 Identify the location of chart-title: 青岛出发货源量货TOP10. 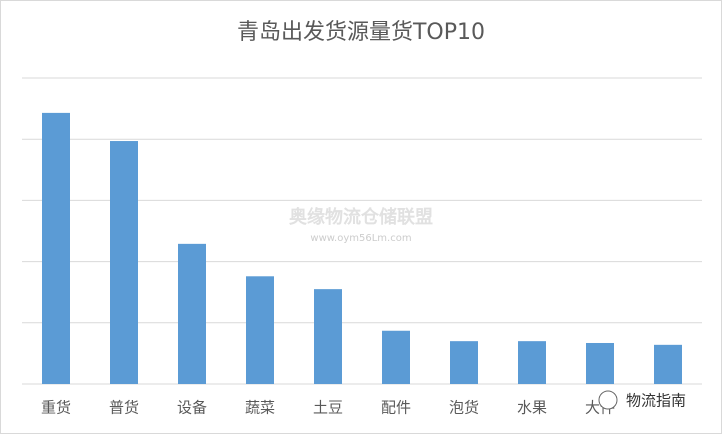
(361, 32).